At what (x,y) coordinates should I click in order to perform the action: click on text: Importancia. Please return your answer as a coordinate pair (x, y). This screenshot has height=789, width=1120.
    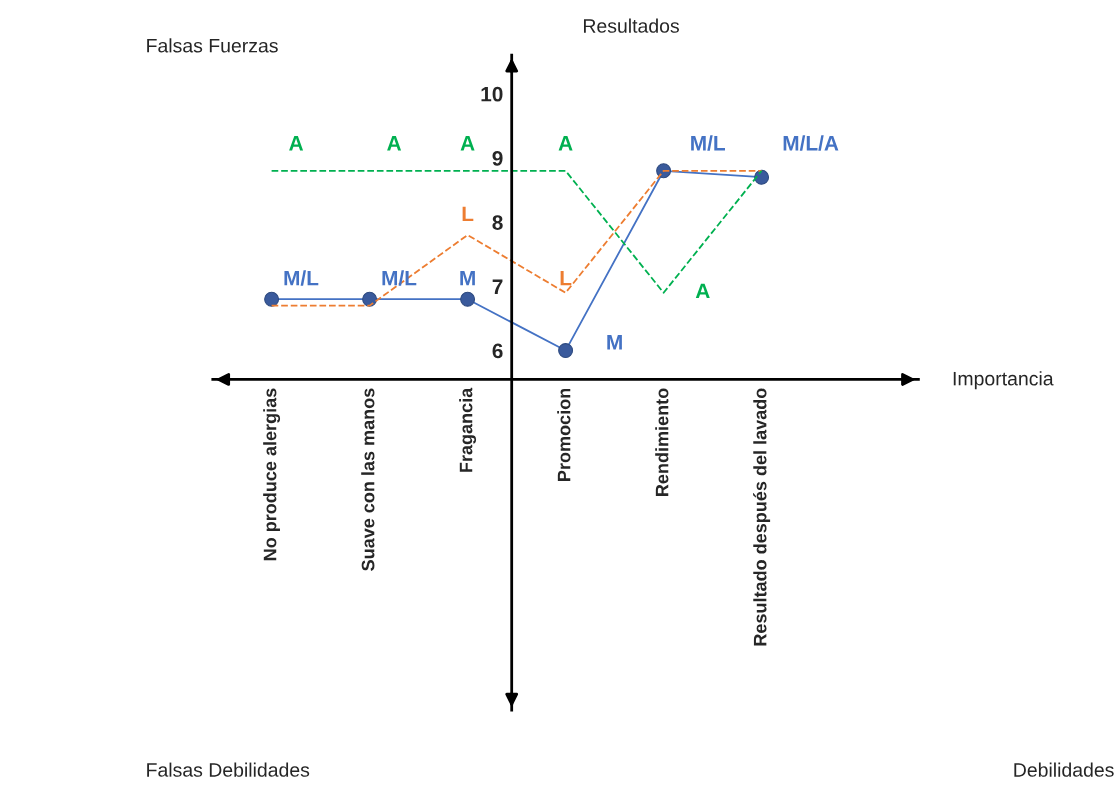
    Looking at the image, I should click on (1003, 380).